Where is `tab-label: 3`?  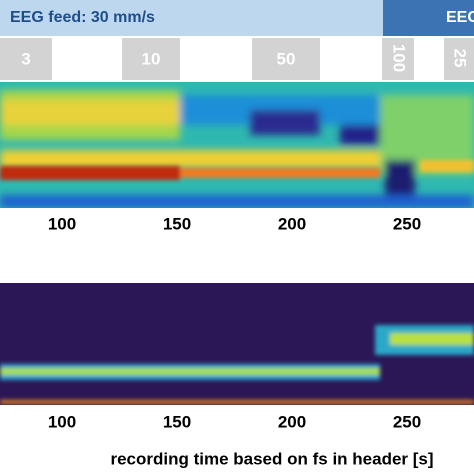
tab-label: 3 is located at coordinates (25, 58).